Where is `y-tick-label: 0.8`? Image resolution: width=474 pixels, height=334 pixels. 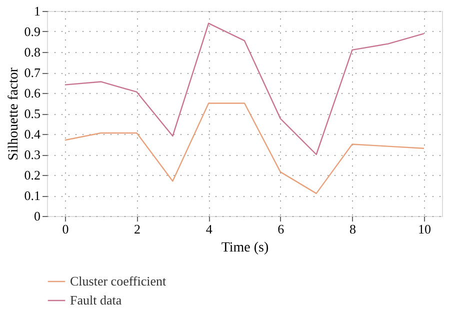
y-tick-label: 0.8 is located at coordinates (32, 52).